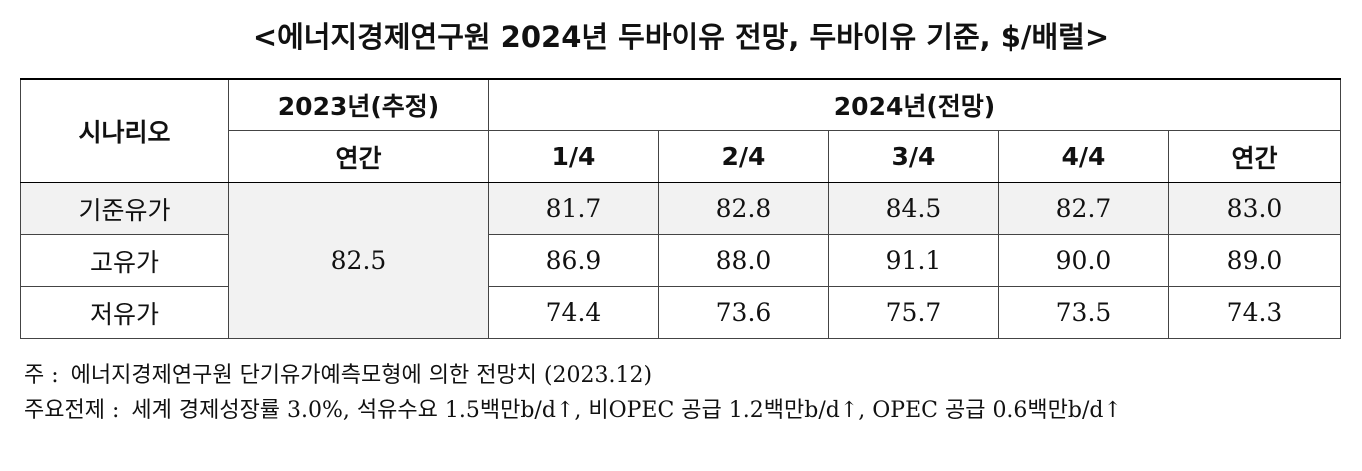  What do you see at coordinates (1083, 312) in the screenshot?
I see `value-cell: 73.5` at bounding box center [1083, 312].